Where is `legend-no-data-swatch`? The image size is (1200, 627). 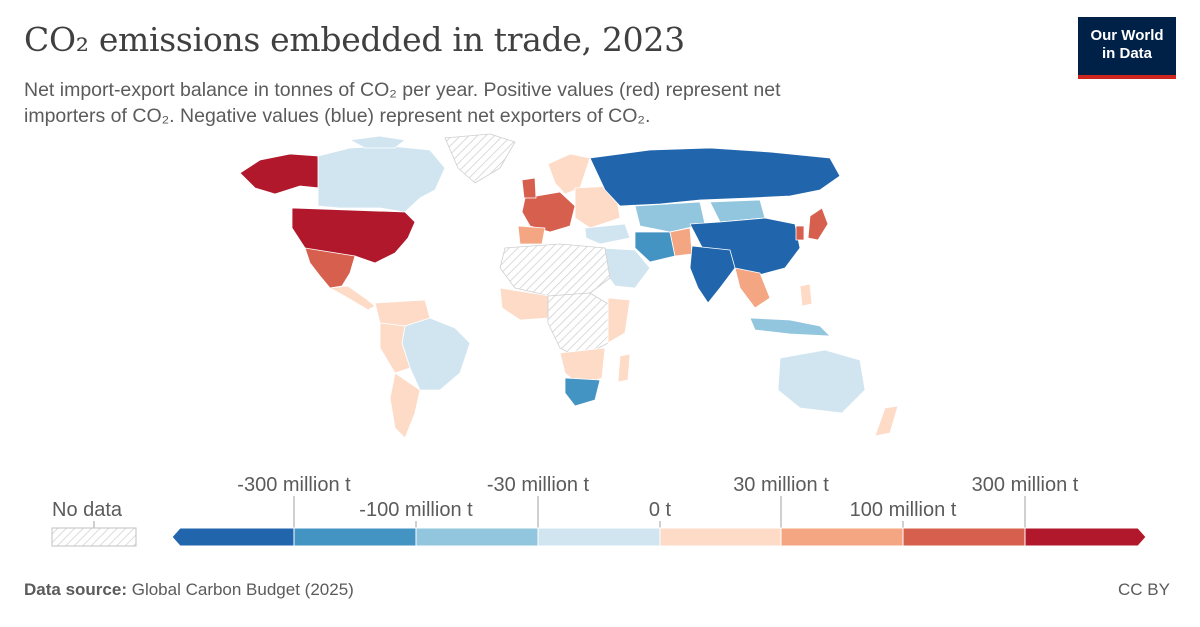
legend-no-data-swatch is located at coordinates (94, 537).